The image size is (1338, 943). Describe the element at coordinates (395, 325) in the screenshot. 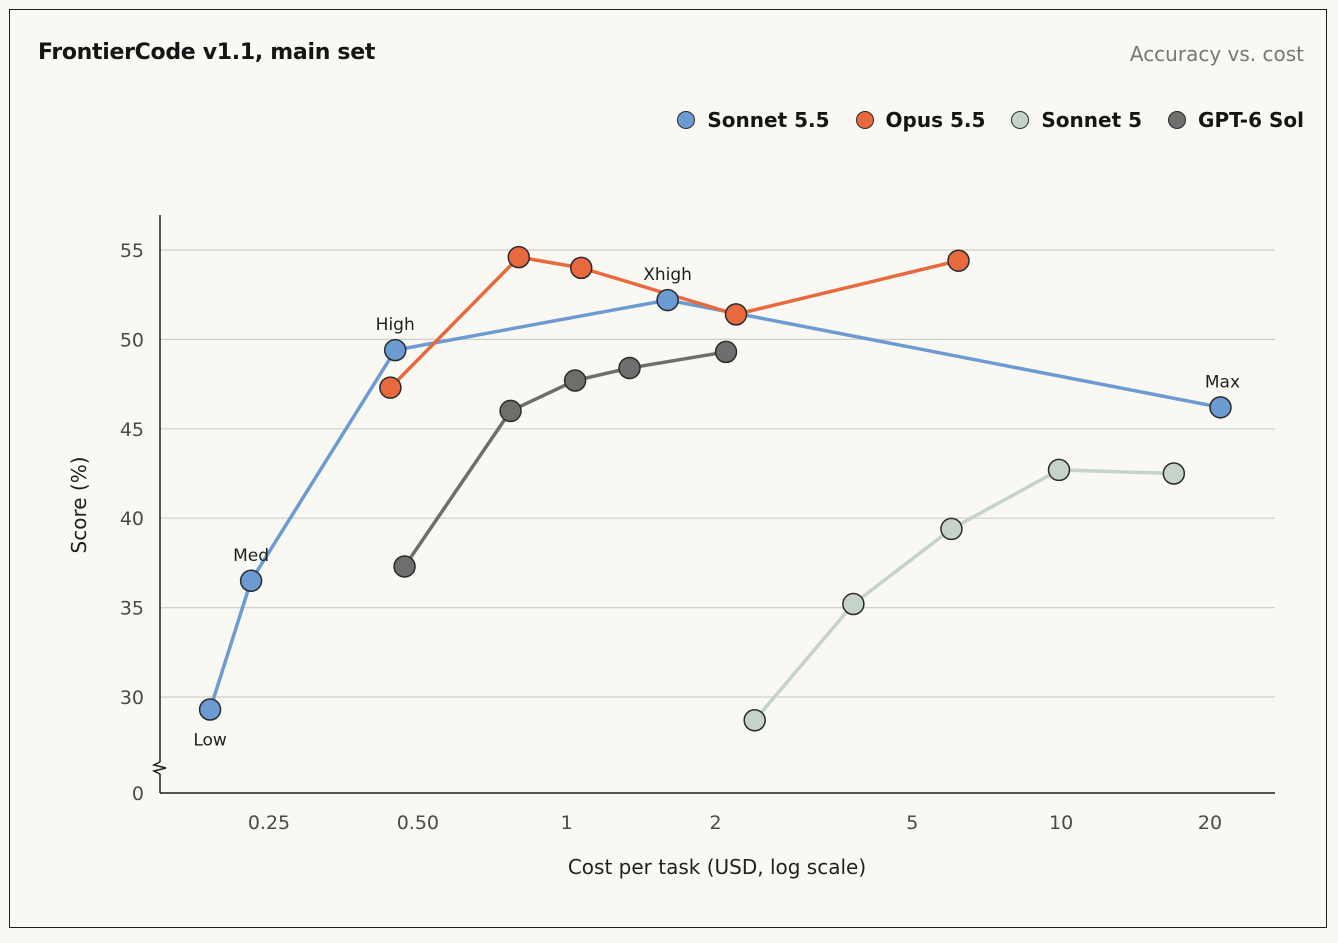

I see `point-annotation: High` at that location.